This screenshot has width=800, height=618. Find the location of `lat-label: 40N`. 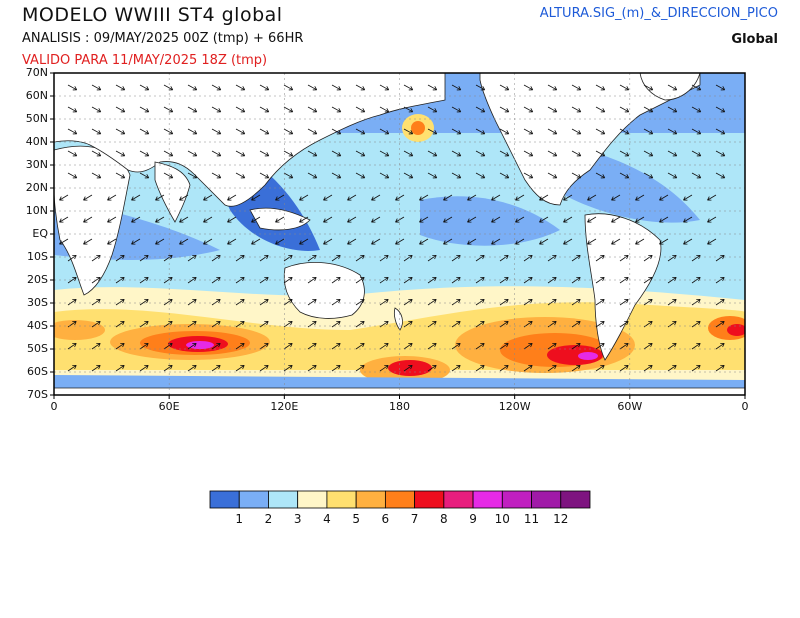

lat-label: 40N is located at coordinates (36, 141).